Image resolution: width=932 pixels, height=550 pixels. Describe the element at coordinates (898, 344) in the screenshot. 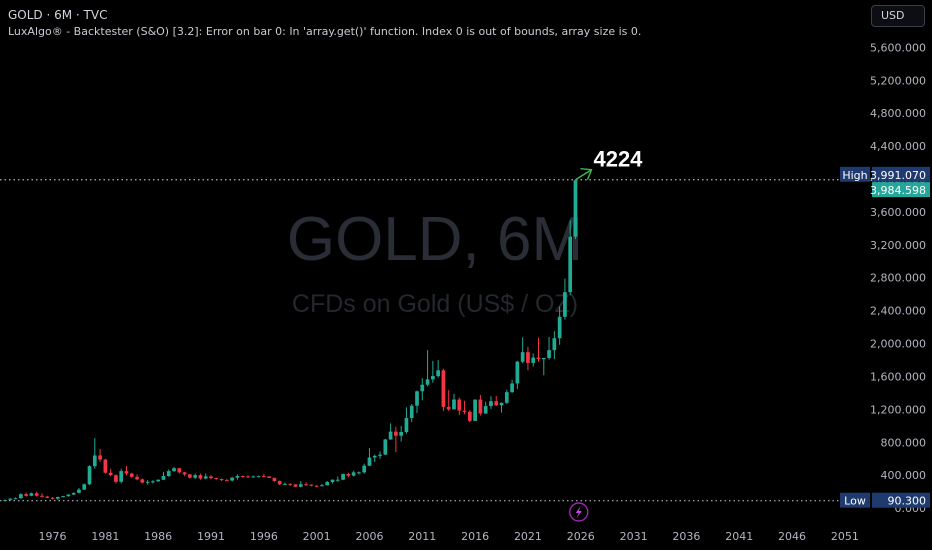

I see `y-tick-label: 2,000.000` at that location.